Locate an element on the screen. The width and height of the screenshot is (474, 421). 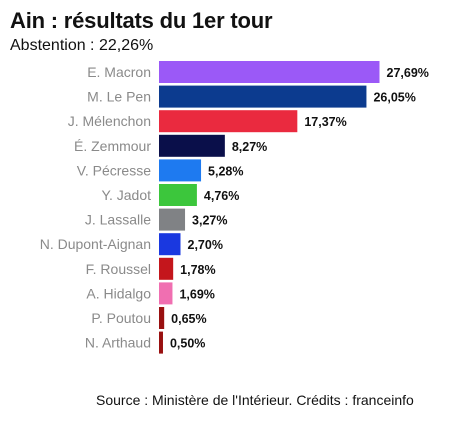
value-label-a-hidalgo: 1,69% is located at coordinates (196, 294).